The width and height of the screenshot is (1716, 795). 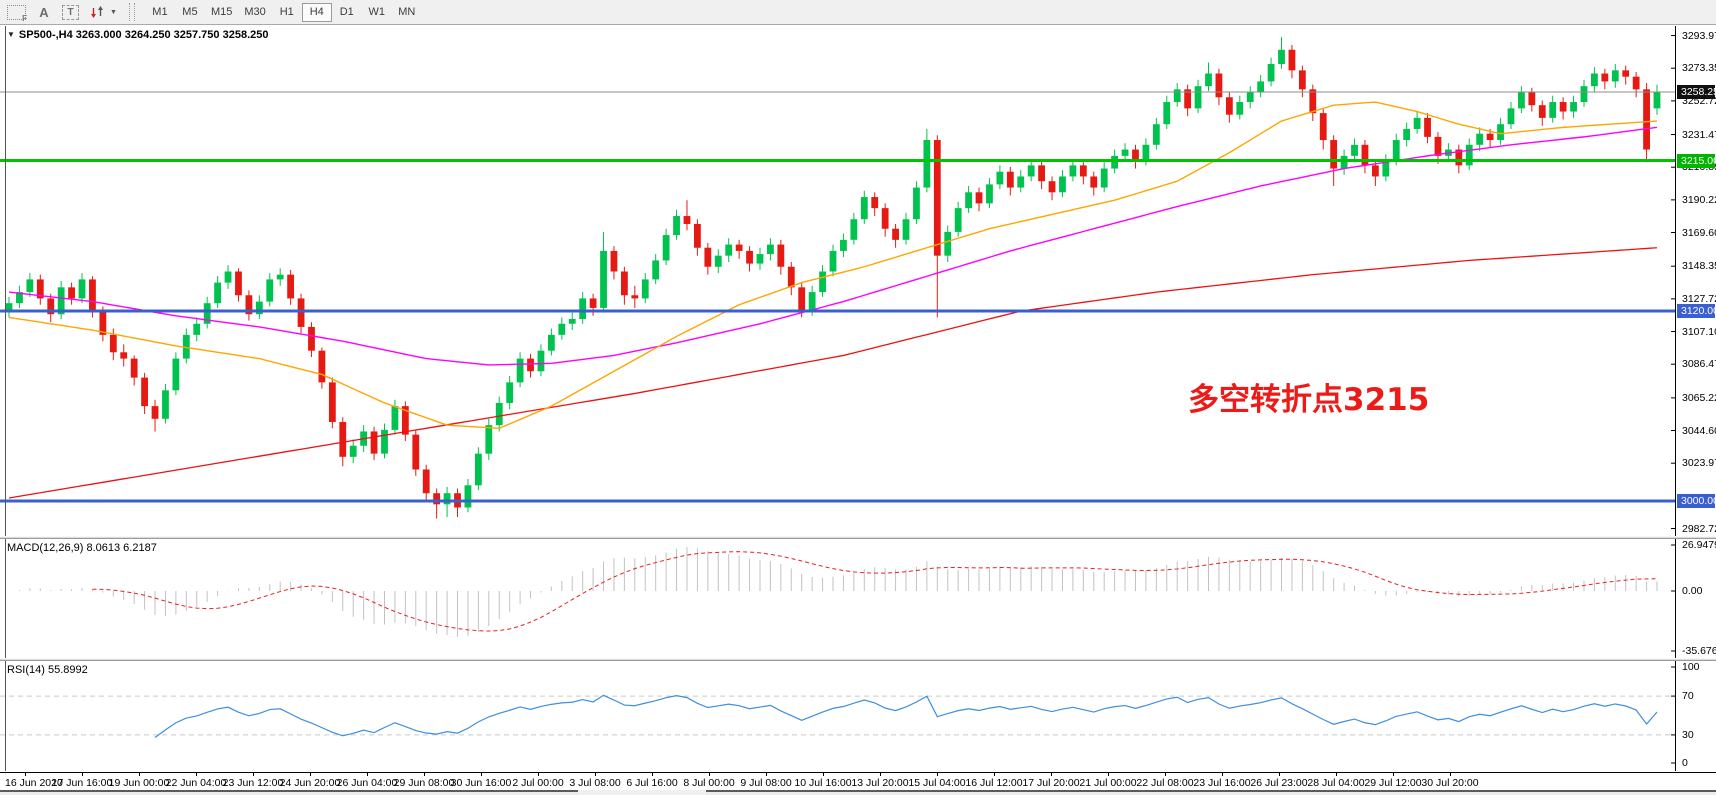 What do you see at coordinates (481, 783) in the screenshot?
I see `time-axis-label: 30 Jun 16:00` at bounding box center [481, 783].